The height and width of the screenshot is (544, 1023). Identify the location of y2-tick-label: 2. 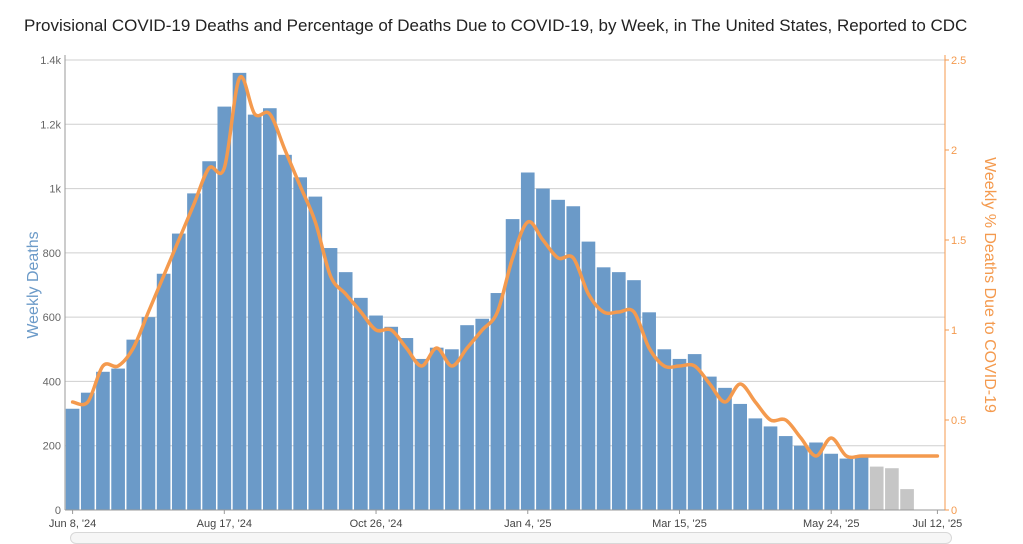
(954, 151).